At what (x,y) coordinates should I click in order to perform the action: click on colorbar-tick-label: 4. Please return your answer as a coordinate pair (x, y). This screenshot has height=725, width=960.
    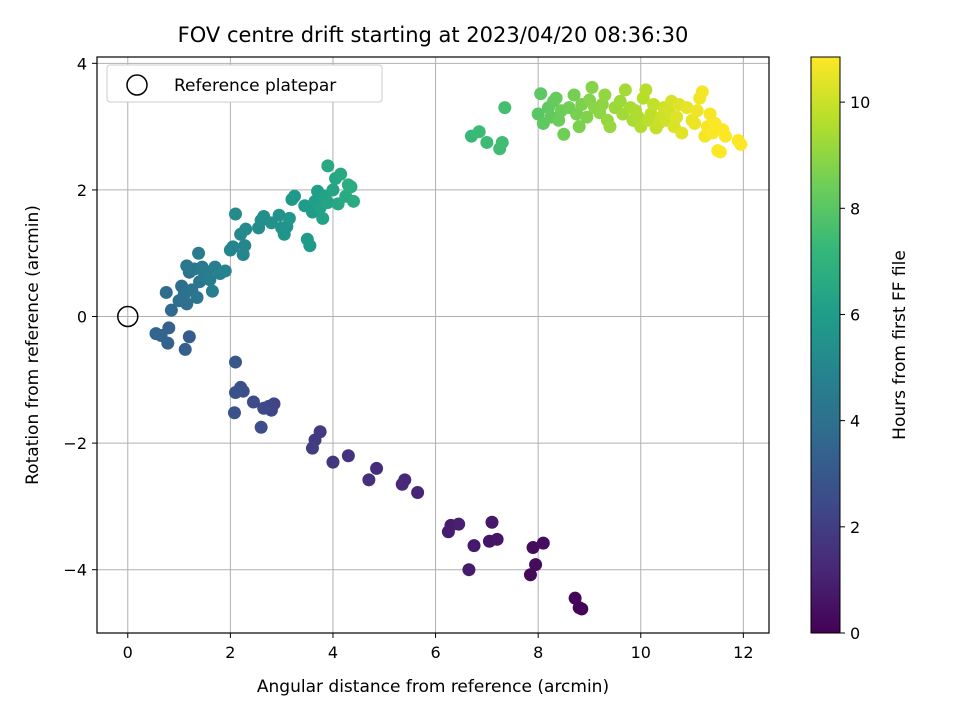
    Looking at the image, I should click on (855, 421).